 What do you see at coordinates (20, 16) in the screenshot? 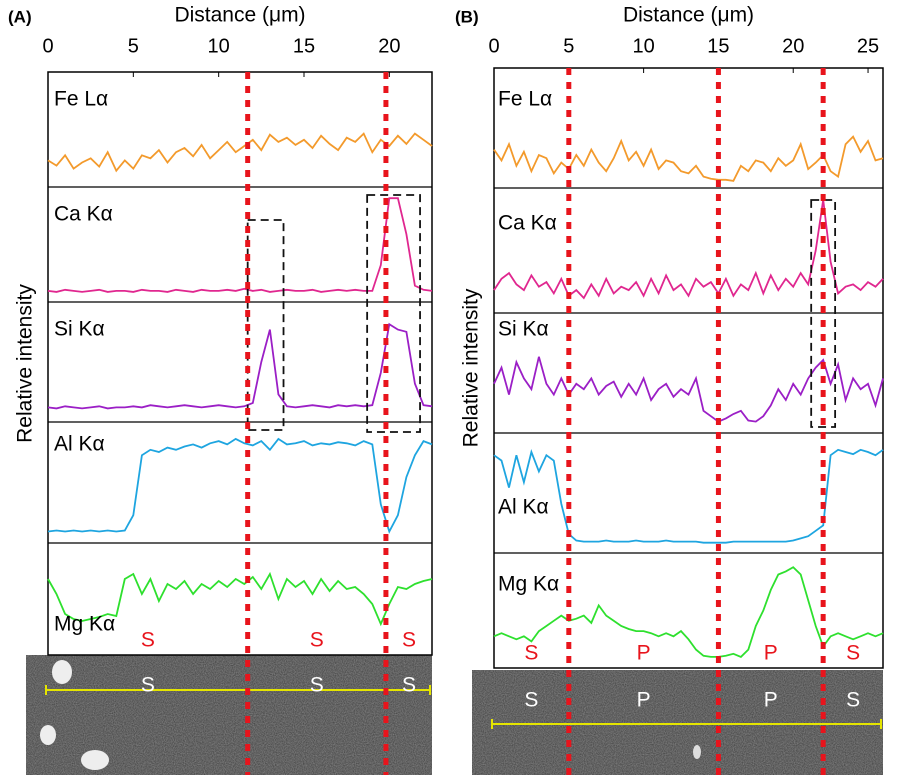
I see `panel-label: (A)` at bounding box center [20, 16].